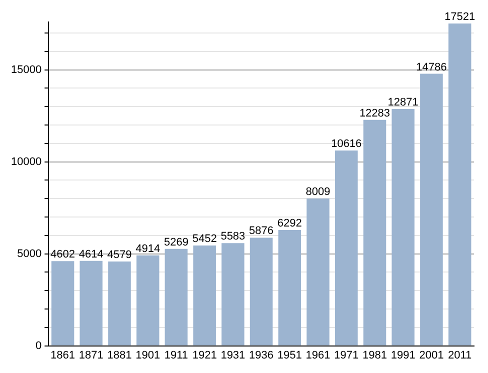  I want to click on data-label: 8009, so click(318, 192).